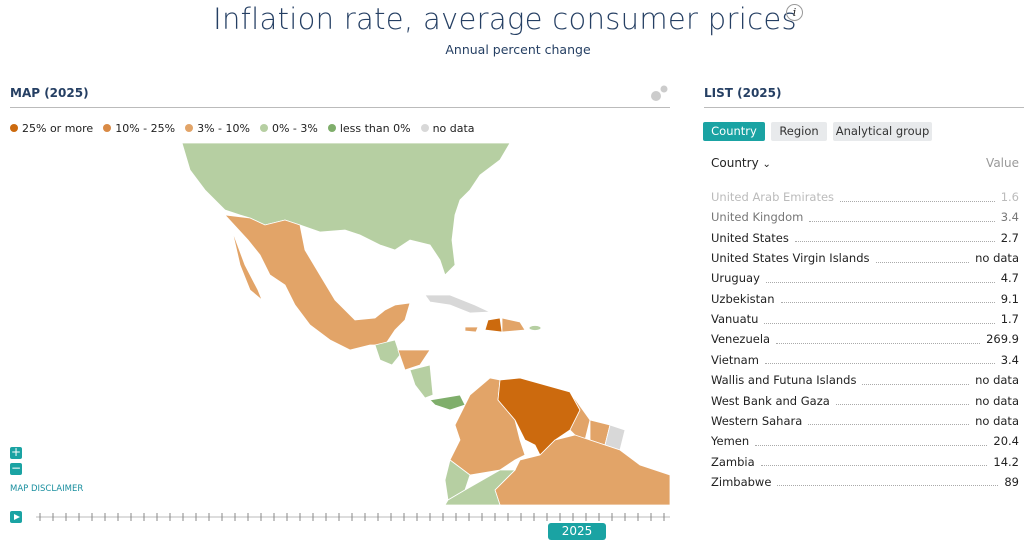 The image size is (1024, 546). What do you see at coordinates (340, 107) in the screenshot?
I see `map-rule` at bounding box center [340, 107].